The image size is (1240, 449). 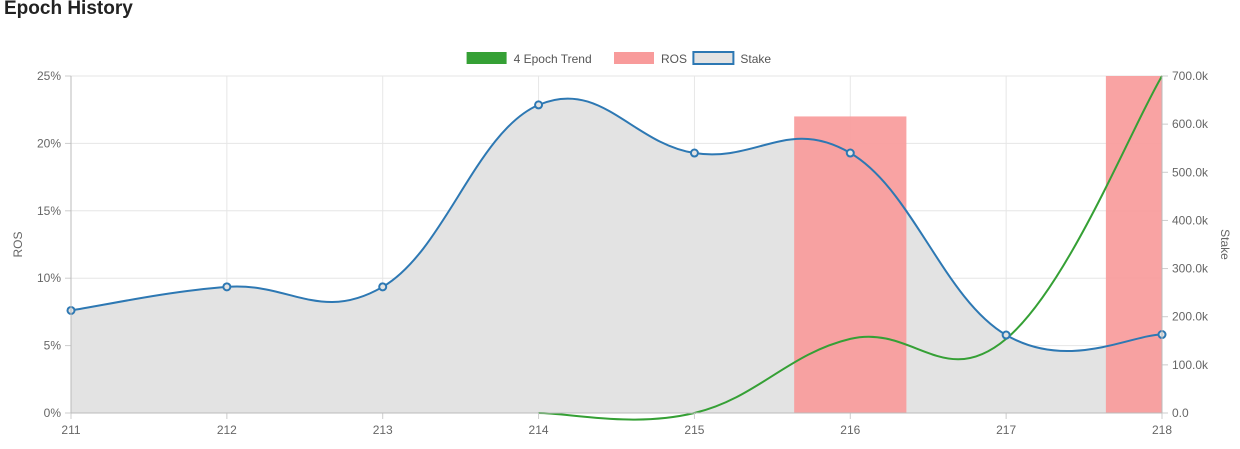 I want to click on right-tick-label: 500.0k, so click(x=1190, y=172).